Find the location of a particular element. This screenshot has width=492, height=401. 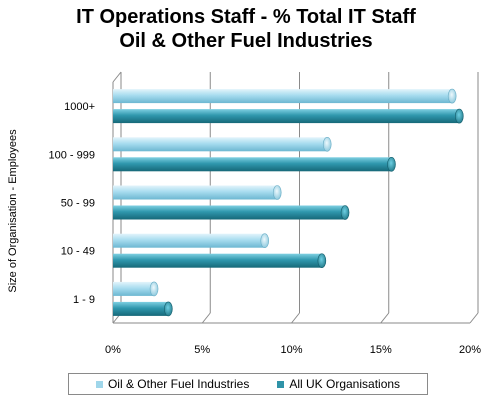

y-tick-label-4: 1 - 9 is located at coordinates (84, 300).